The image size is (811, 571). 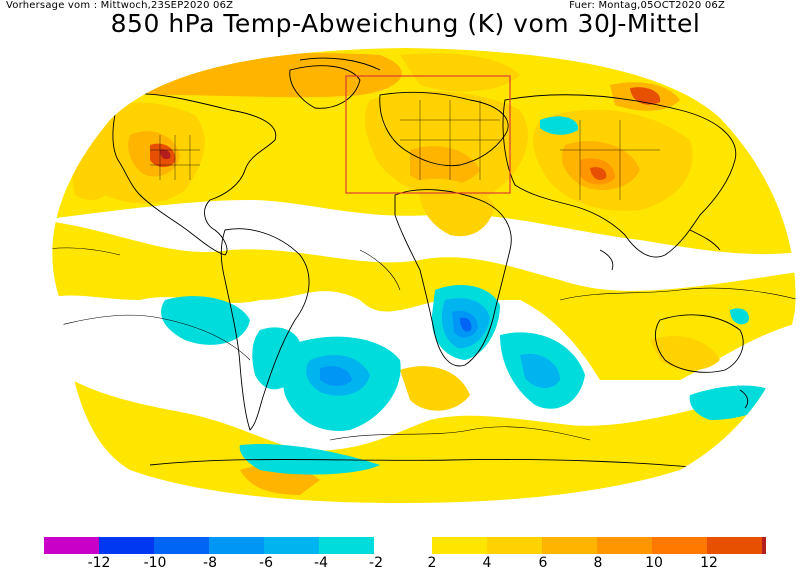 What do you see at coordinates (444, 129) in the screenshot?
I see `coastline-europe` at bounding box center [444, 129].